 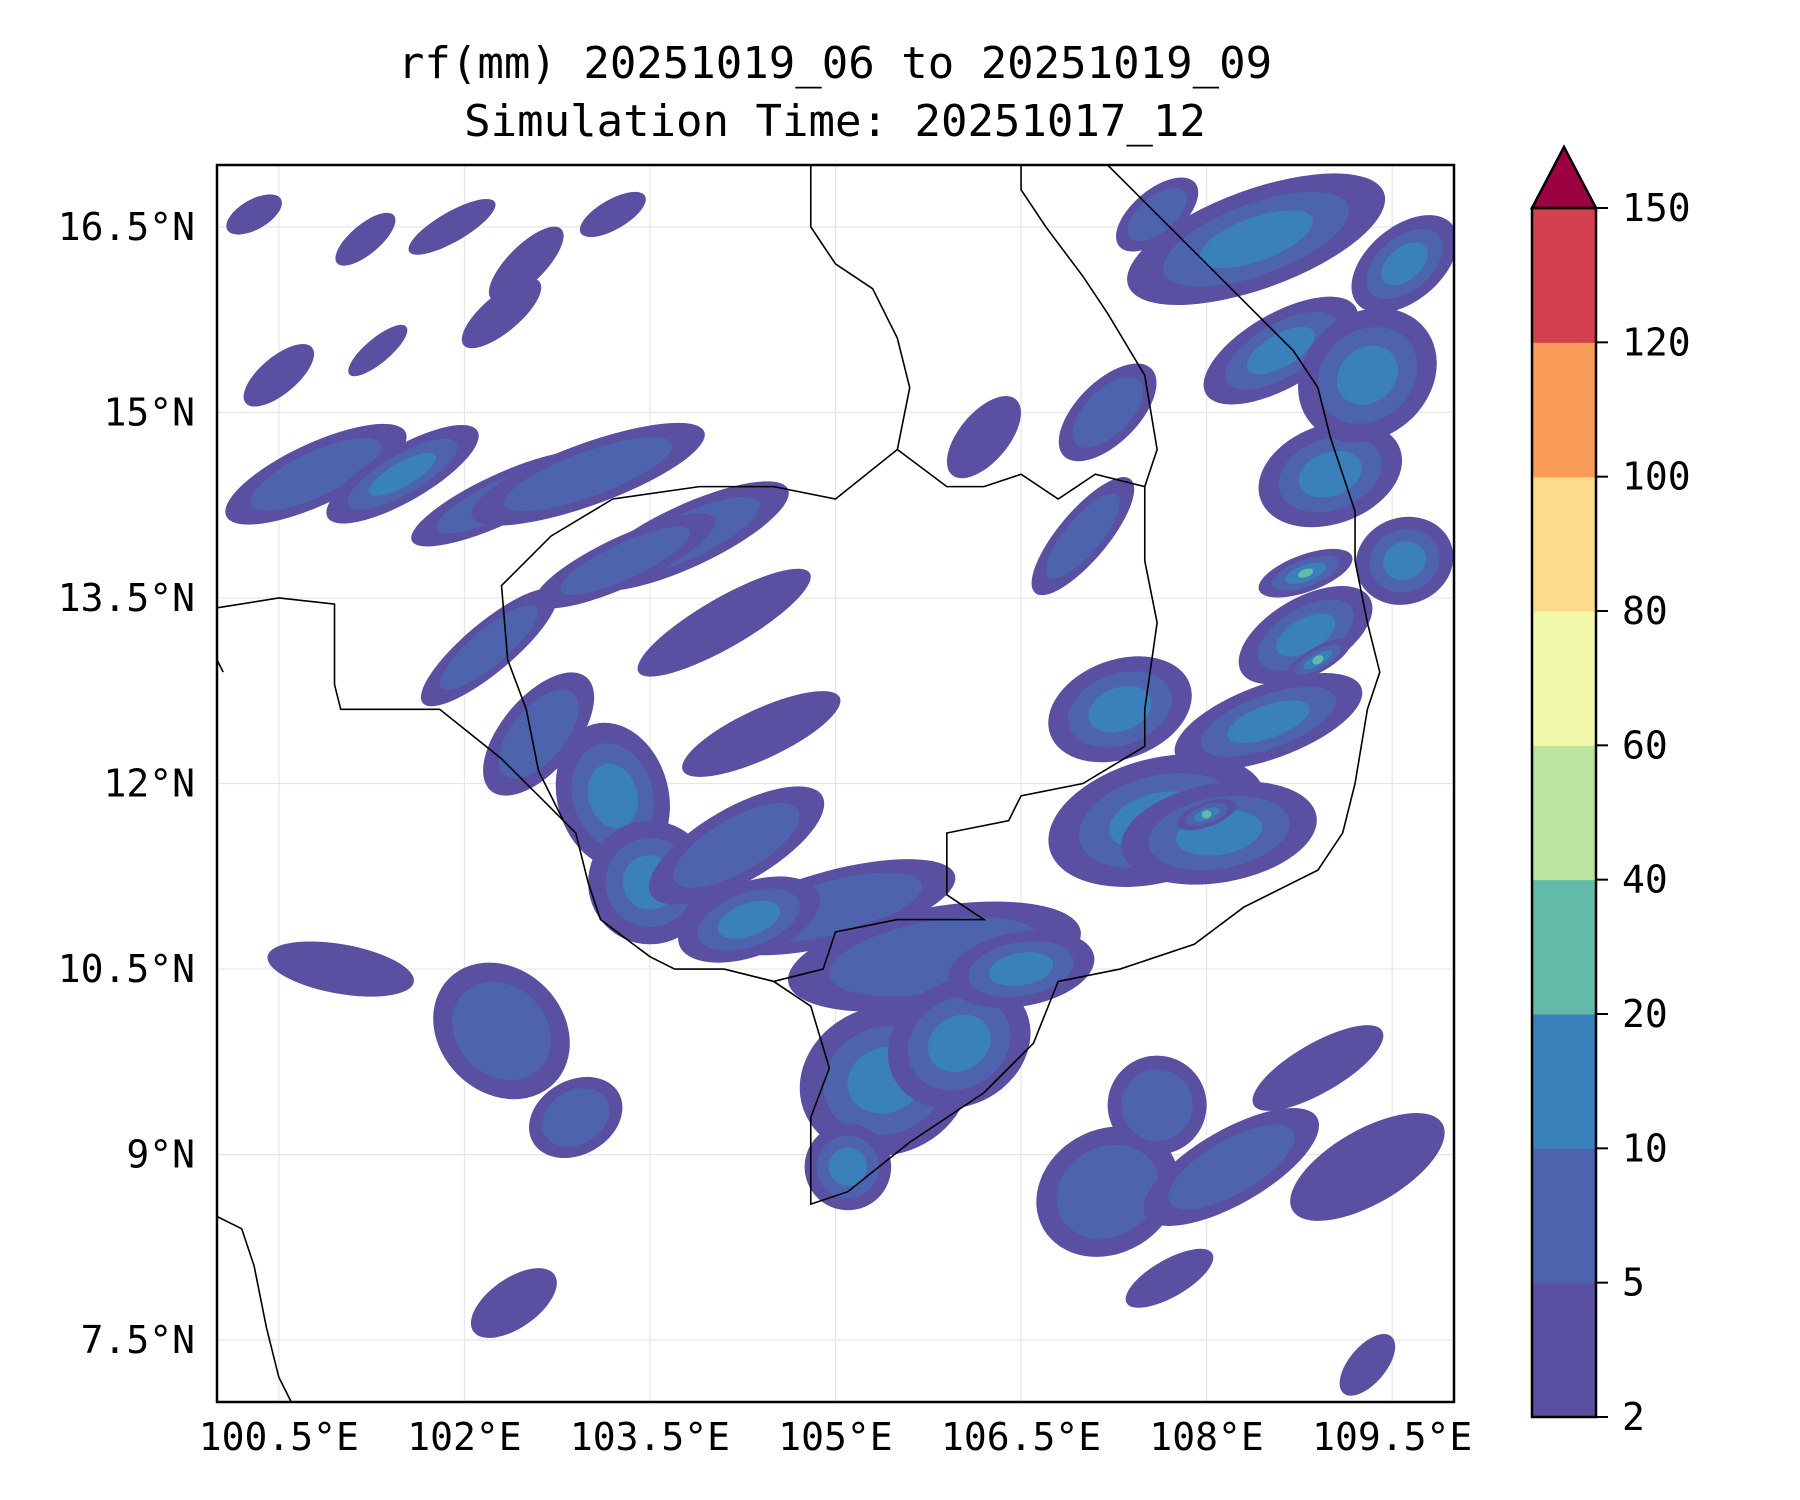 I want to click on x-tick-label: 109.5°E, so click(x=1392, y=1437).